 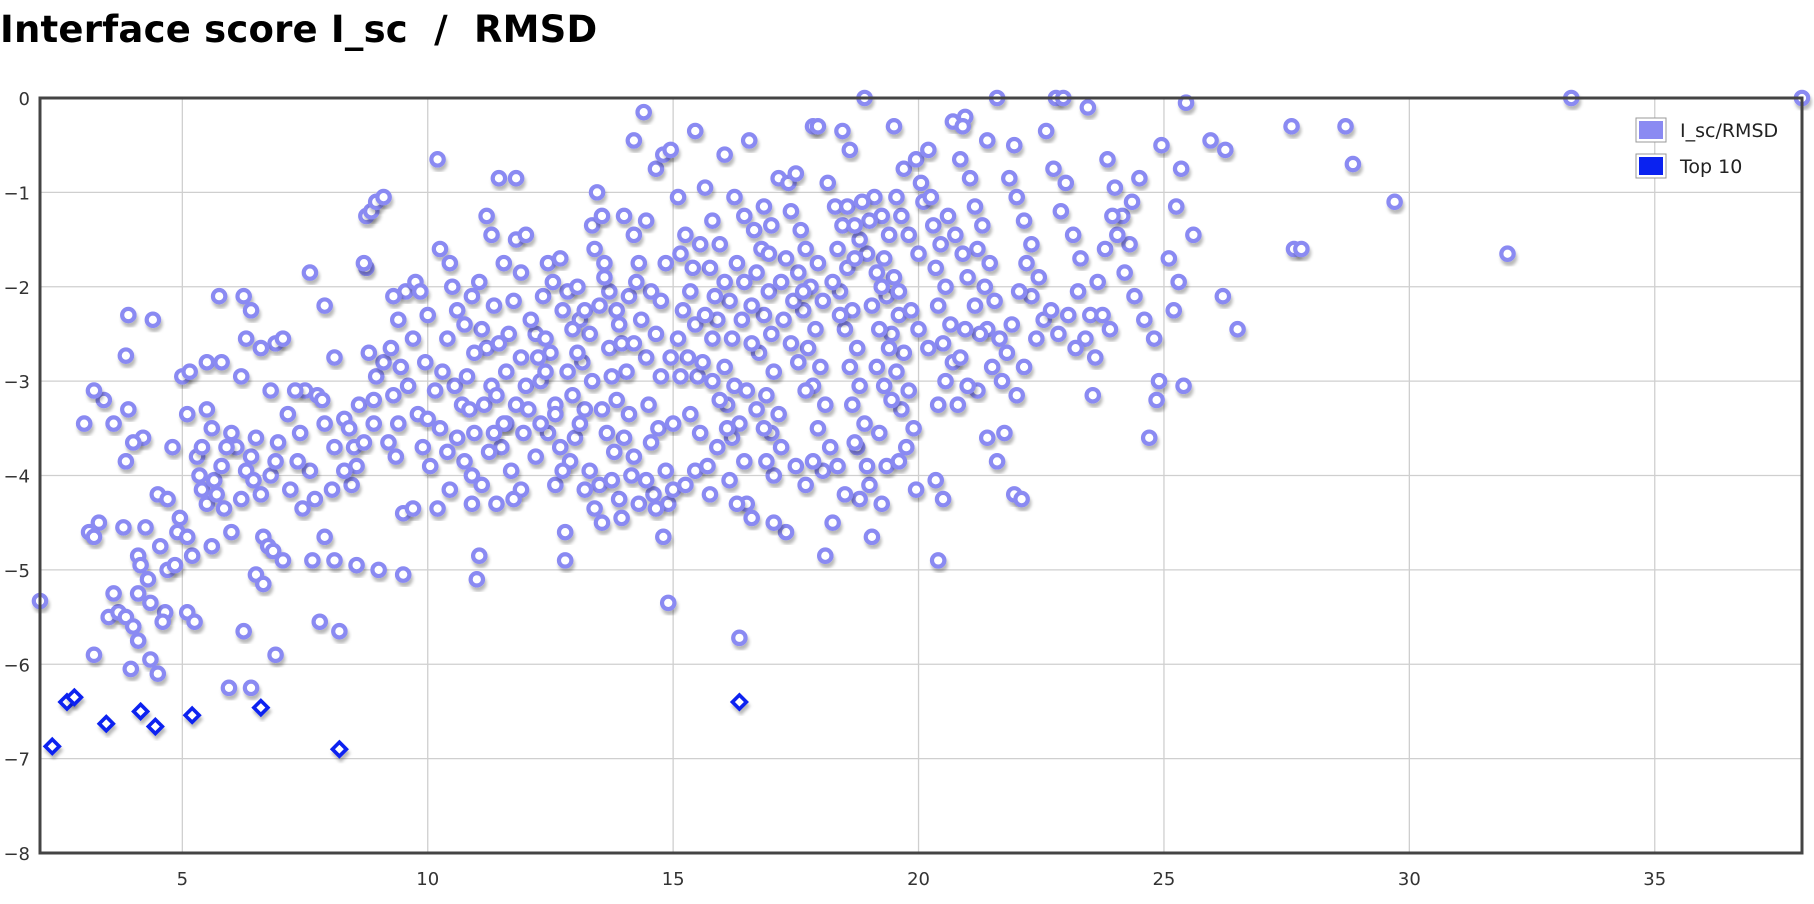 What do you see at coordinates (16, 854) in the screenshot?
I see `y-tick-label: −8` at bounding box center [16, 854].